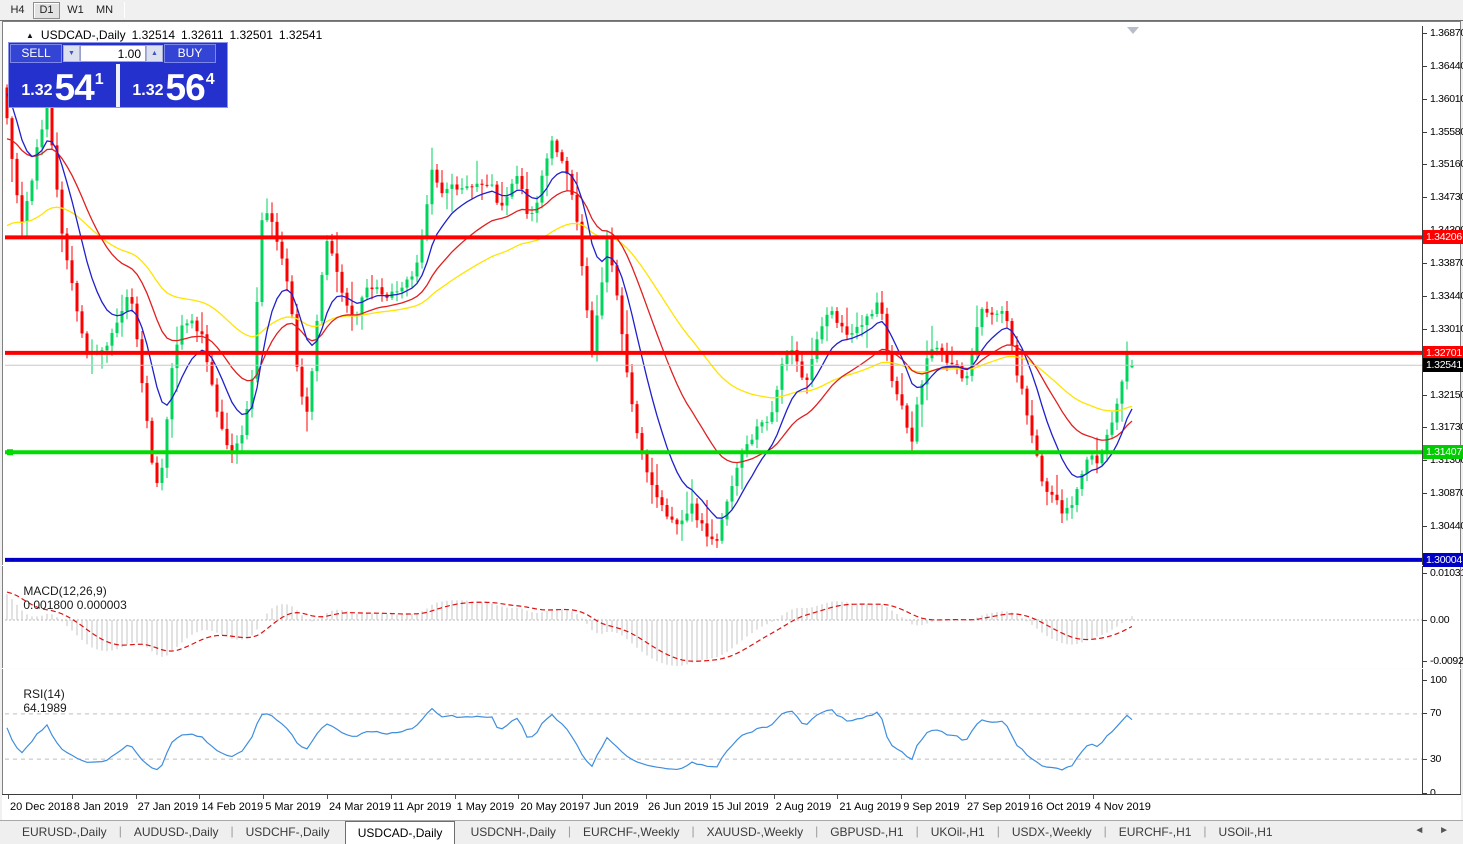 This screenshot has height=844, width=1463. I want to click on ask-price-pips: 56, so click(185, 87).